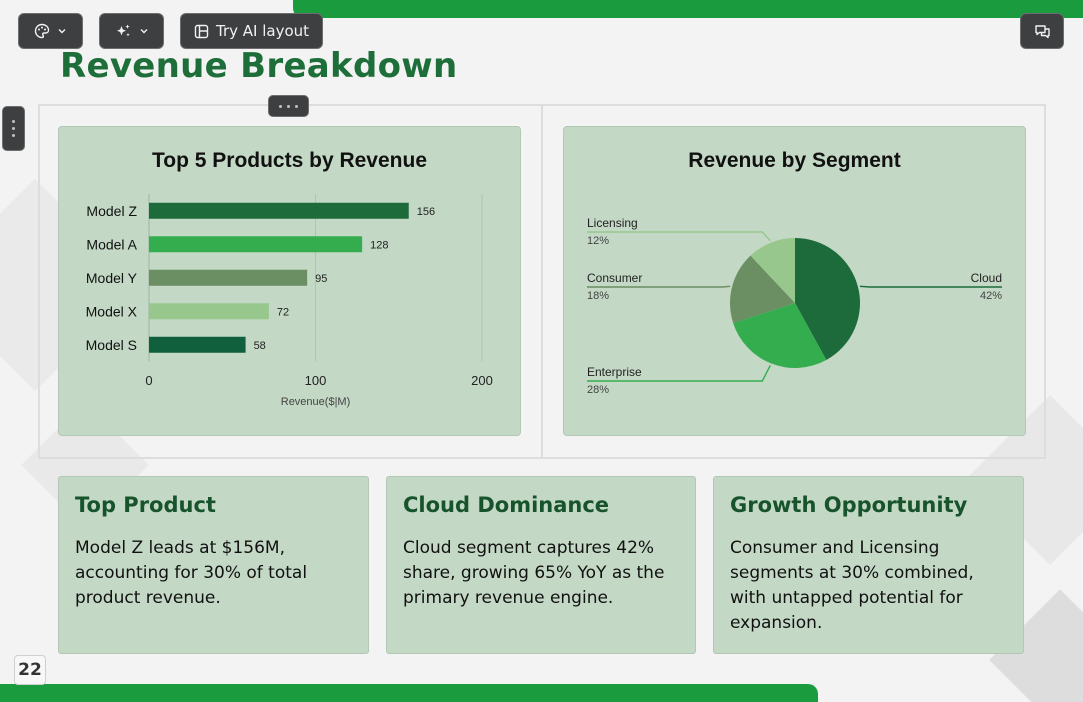 Image resolution: width=1083 pixels, height=702 pixels. I want to click on slice-percent: 18%, so click(598, 296).